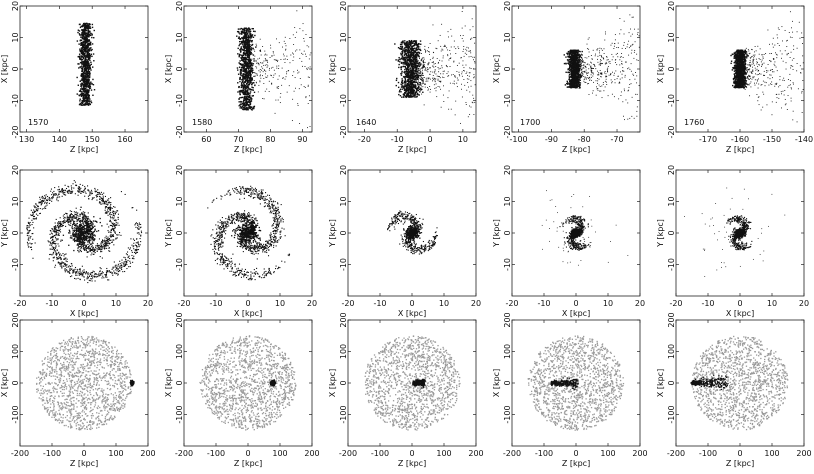  Describe the element at coordinates (59, 139) in the screenshot. I see `x-tick-label: 140` at that location.